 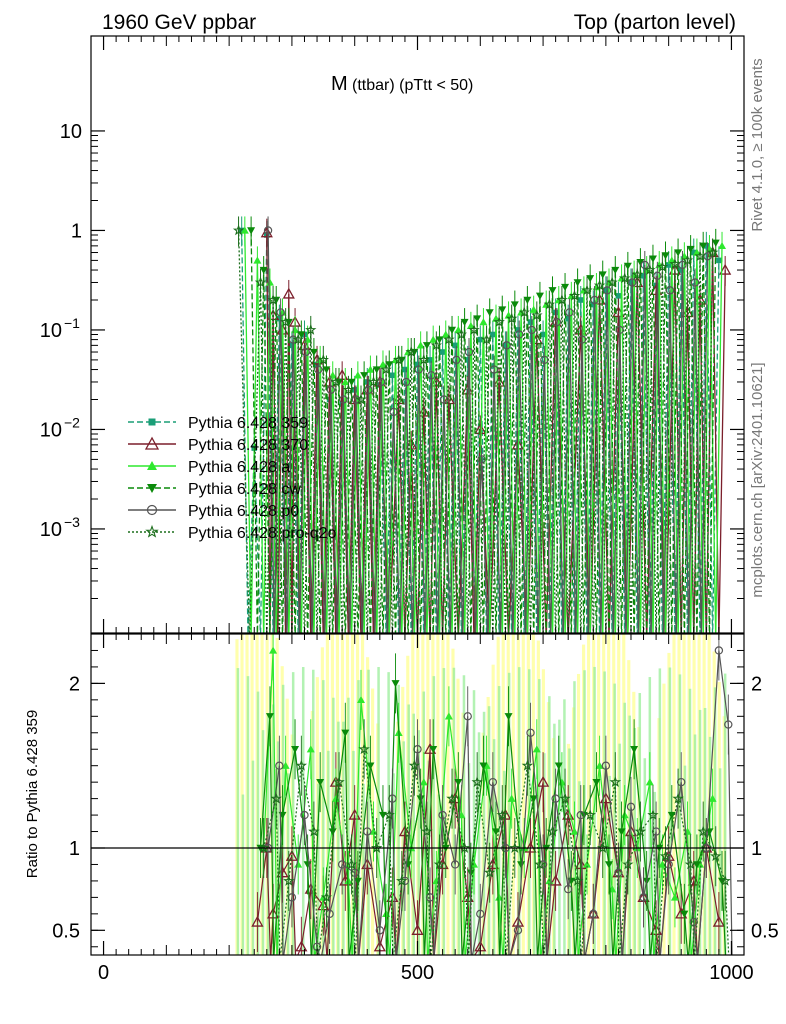 I want to click on legend-item: Pythia 6.428 pro-q2o, so click(x=232, y=533).